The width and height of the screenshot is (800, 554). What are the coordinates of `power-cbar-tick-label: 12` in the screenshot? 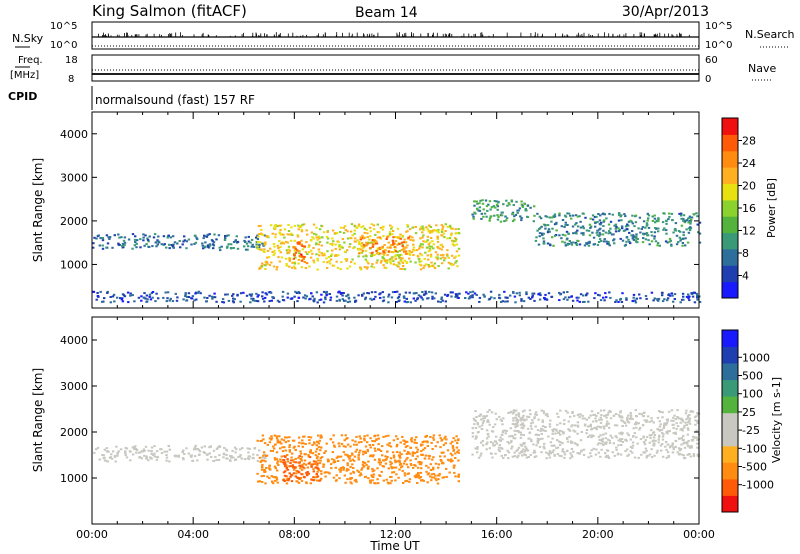 It's located at (749, 231).